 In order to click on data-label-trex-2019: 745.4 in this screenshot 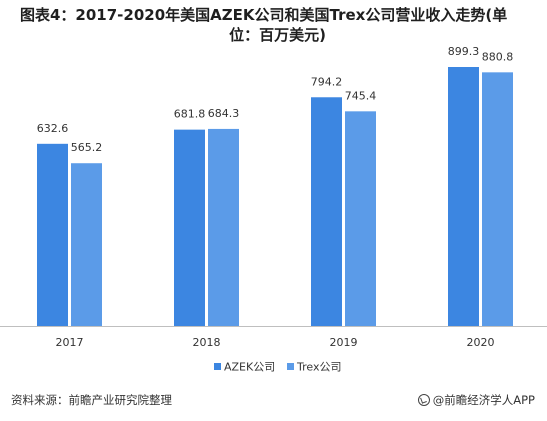, I will do `click(361, 95)`.